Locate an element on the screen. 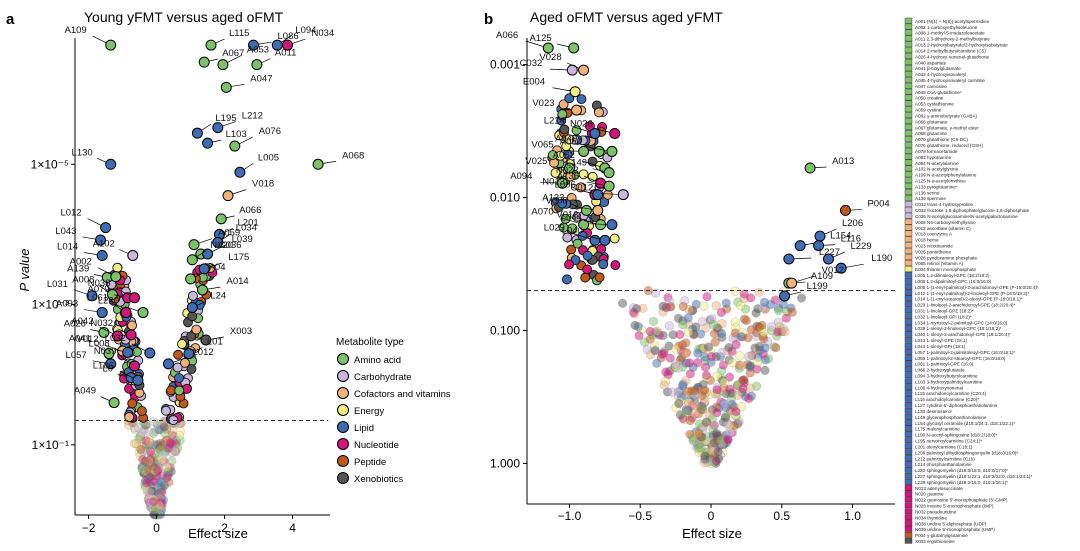  key-entry-a047: A047 carnosine is located at coordinates (931, 86).